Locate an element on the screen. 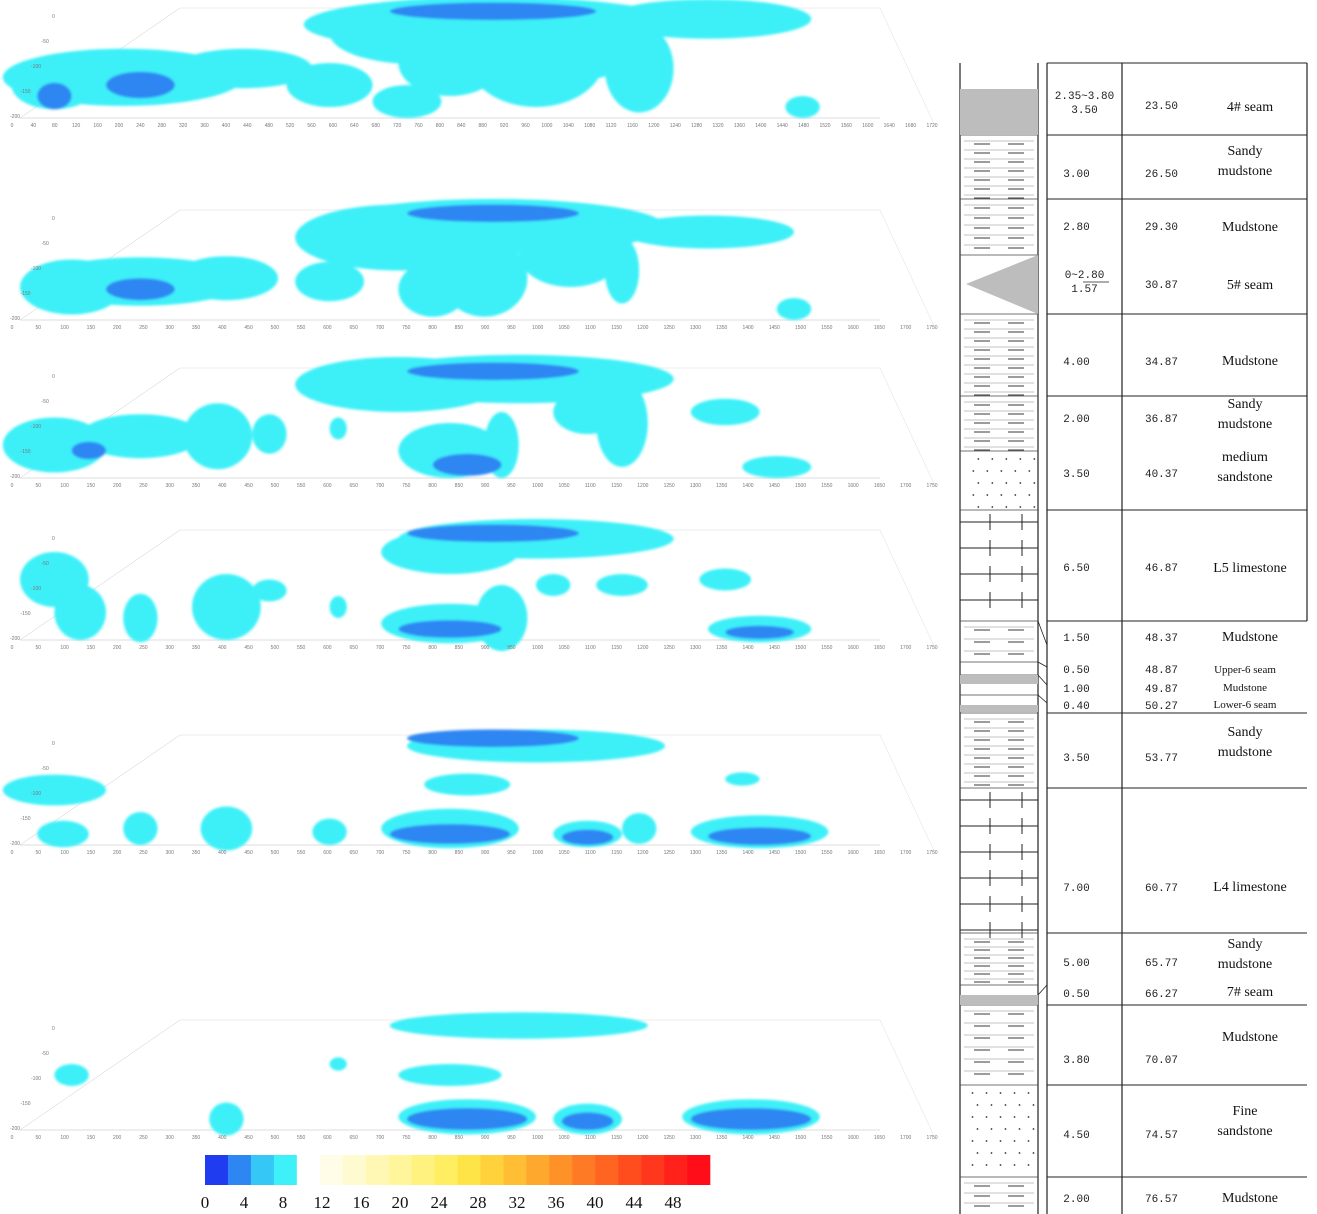 Image resolution: width=1317 pixels, height=1214 pixels. strata-row: 4.50 74.57 Fine sandstone is located at coordinates (1167, 1123).